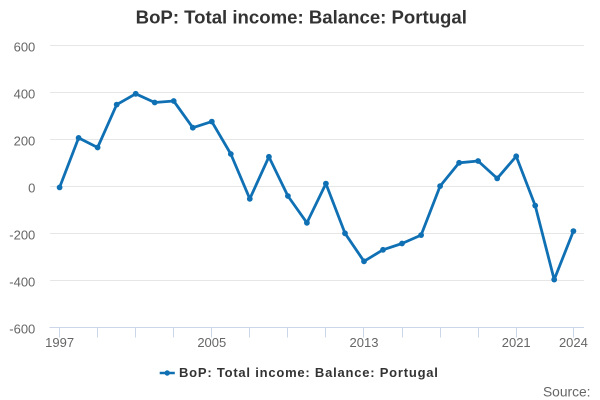  Describe the element at coordinates (22, 234) in the screenshot. I see `svg-text: -200` at that location.